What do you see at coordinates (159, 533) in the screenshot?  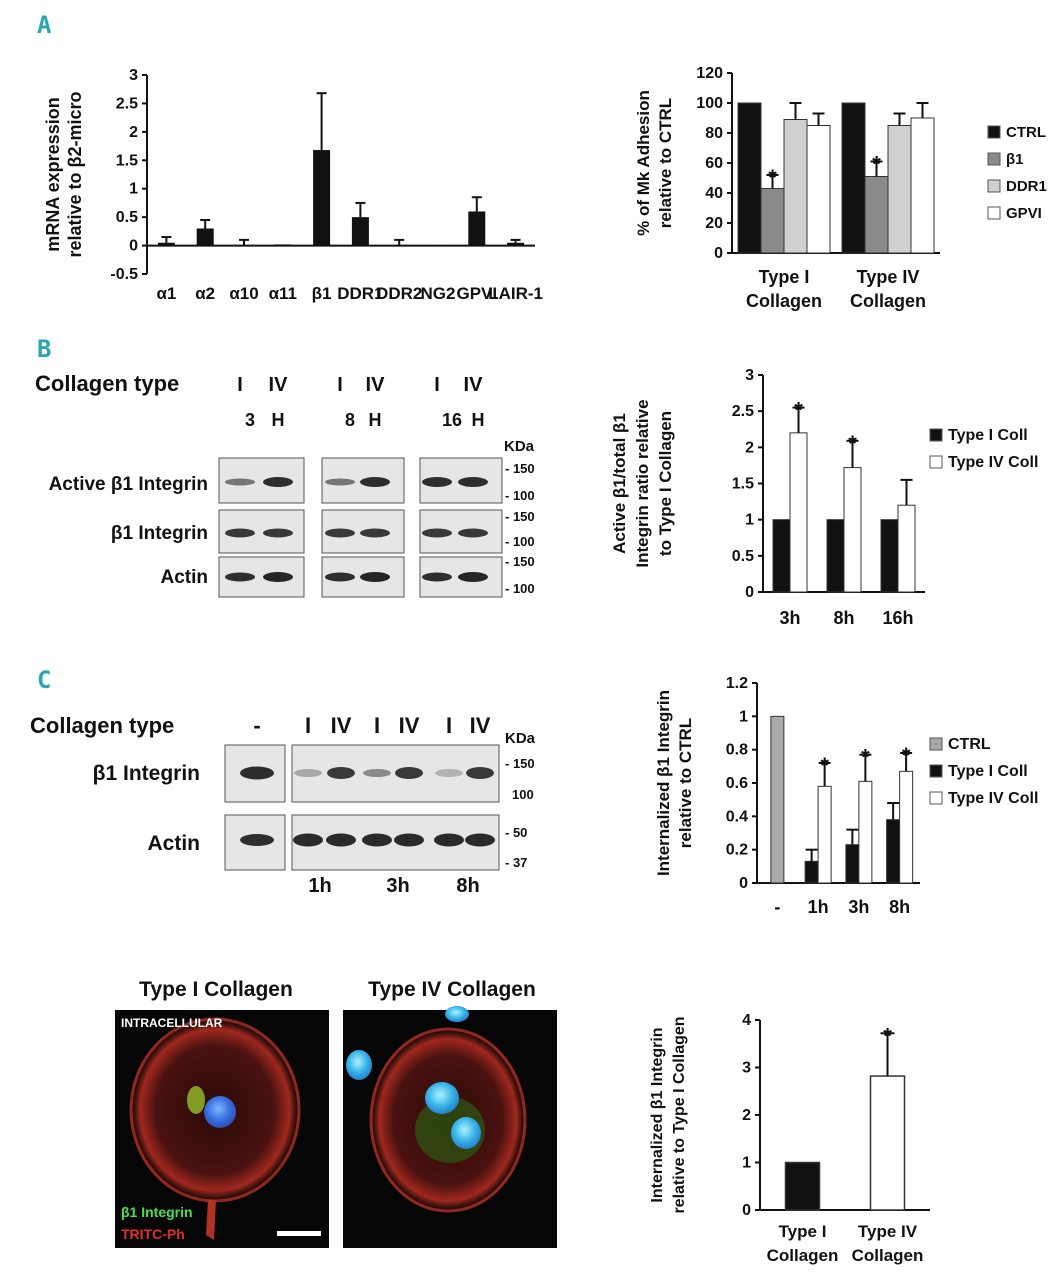 I see `row-label-integrin: β1 Integrin` at bounding box center [159, 533].